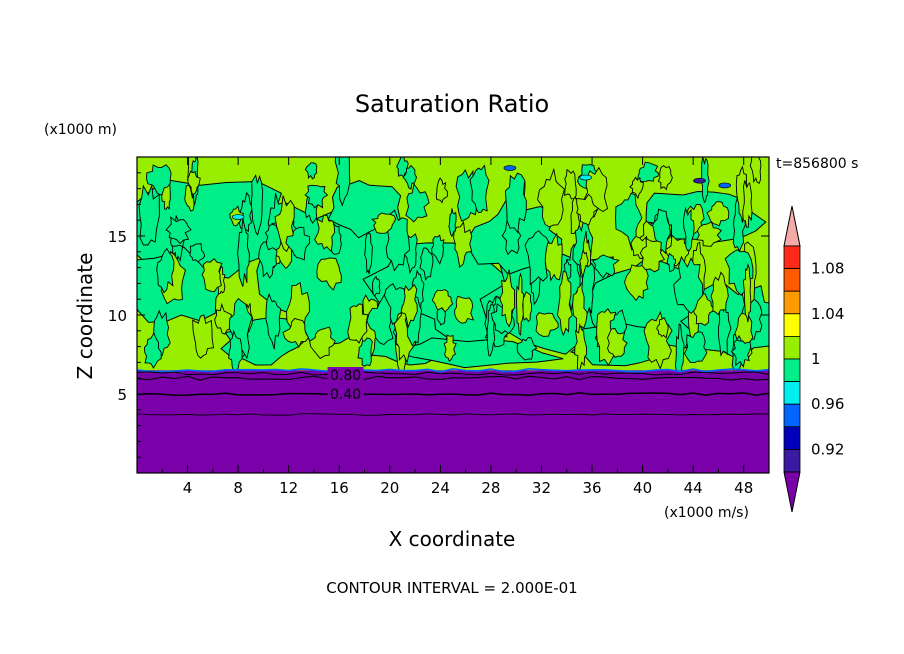 The width and height of the screenshot is (904, 654). I want to click on x-axis-label: X coordinate, so click(452, 539).